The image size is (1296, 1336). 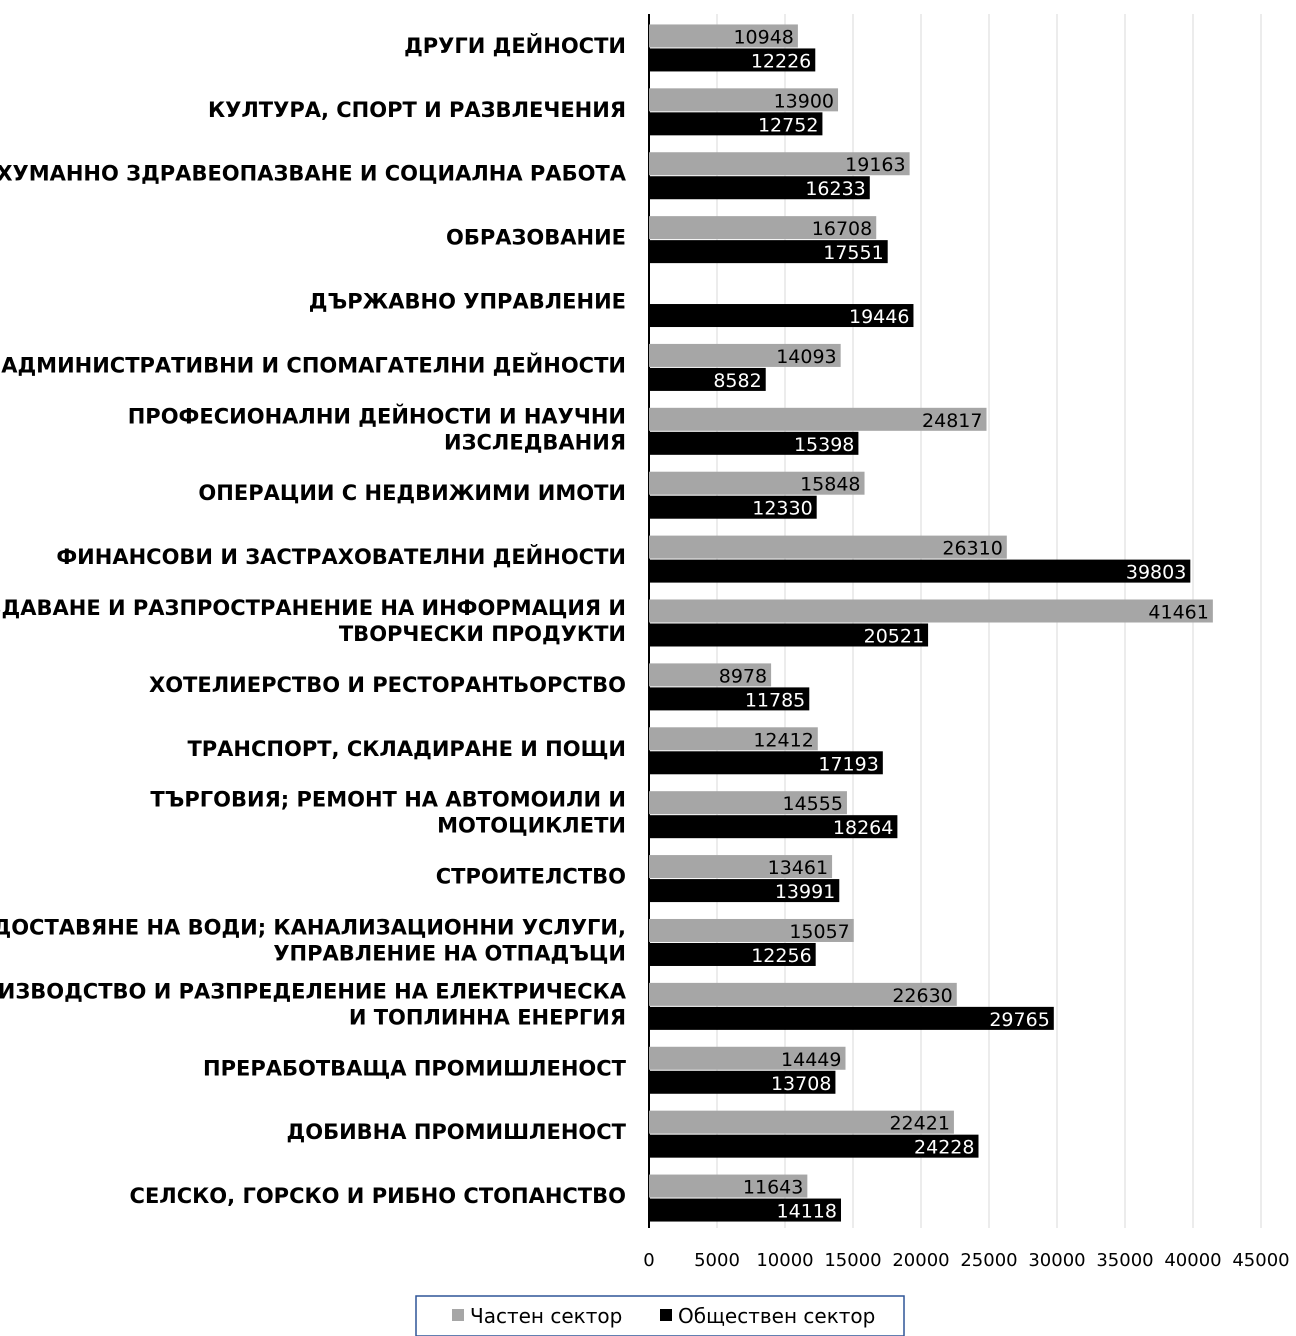 What do you see at coordinates (806, 357) in the screenshot?
I see `bar-value-label: 14093` at bounding box center [806, 357].